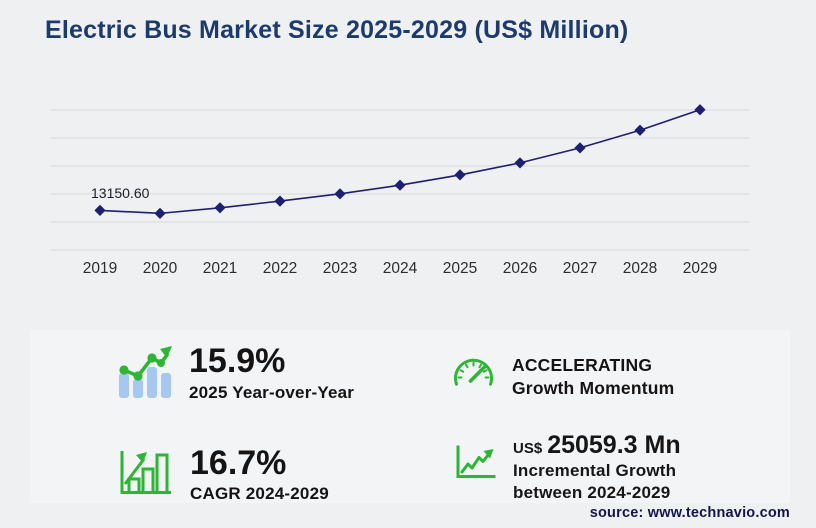  I want to click on gauge-icon, so click(473, 377).